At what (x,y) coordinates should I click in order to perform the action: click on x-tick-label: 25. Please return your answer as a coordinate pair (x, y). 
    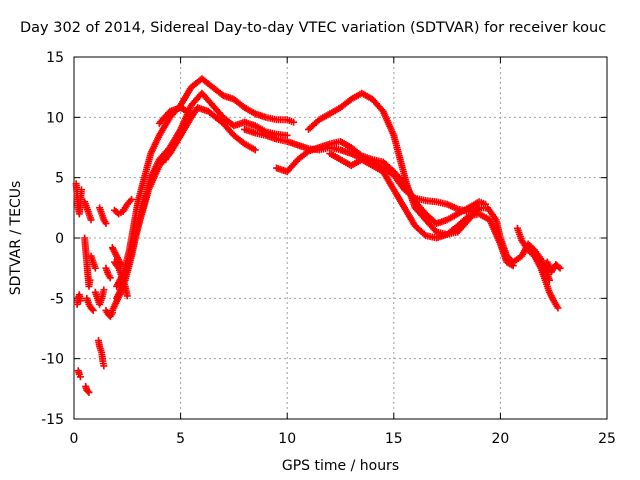
    Looking at the image, I should click on (607, 439).